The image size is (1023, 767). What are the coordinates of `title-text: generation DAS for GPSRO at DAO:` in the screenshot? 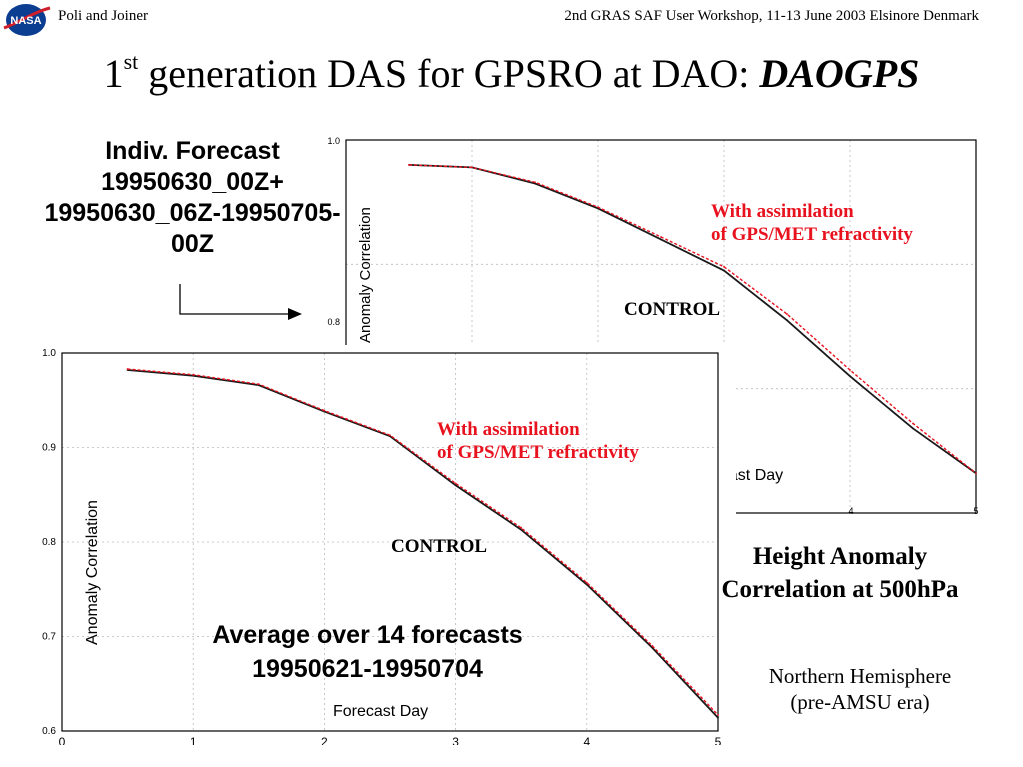 It's located at (449, 73).